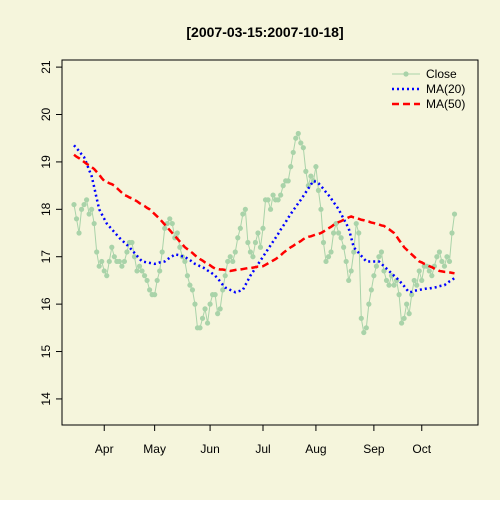  What do you see at coordinates (406, 74) in the screenshot?
I see `legend-marker` at bounding box center [406, 74].